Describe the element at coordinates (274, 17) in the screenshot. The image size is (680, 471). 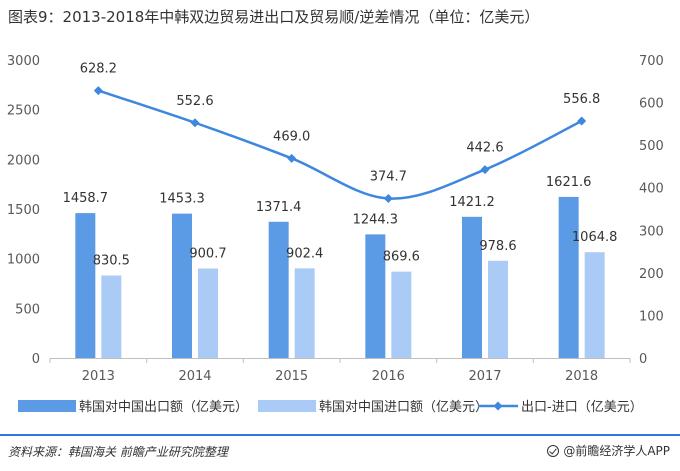
I see `chart-title: 图表9：2013-2018年中韩双边贸易进出口及贸易顺/逆差情况（单位：亿美元）` at that location.